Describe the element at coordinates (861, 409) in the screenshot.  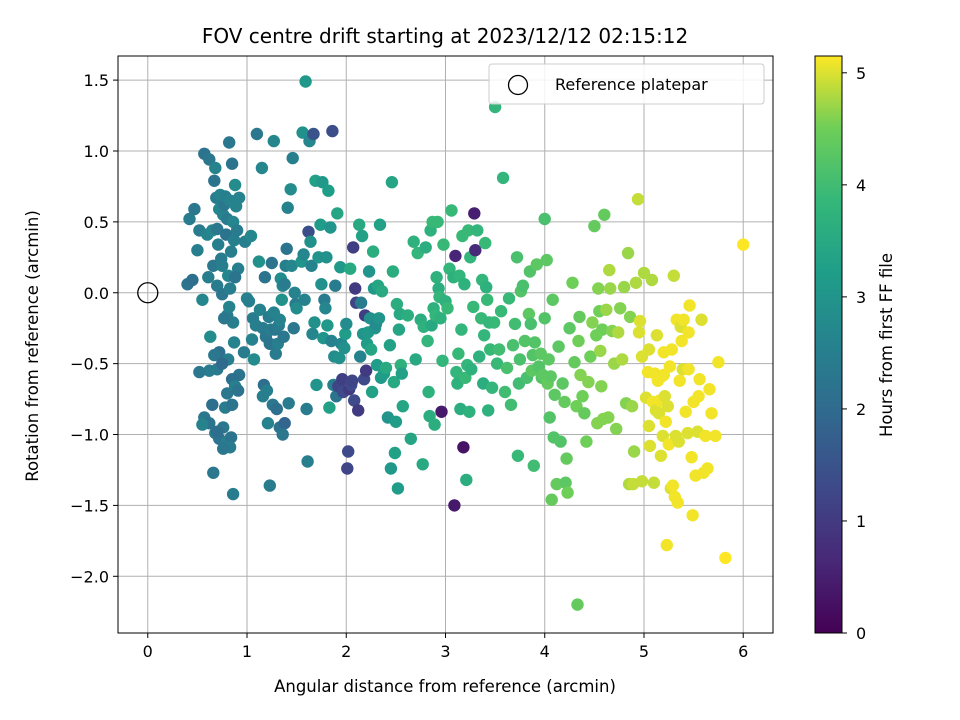
I see `colorbar-tick-label: 2` at that location.